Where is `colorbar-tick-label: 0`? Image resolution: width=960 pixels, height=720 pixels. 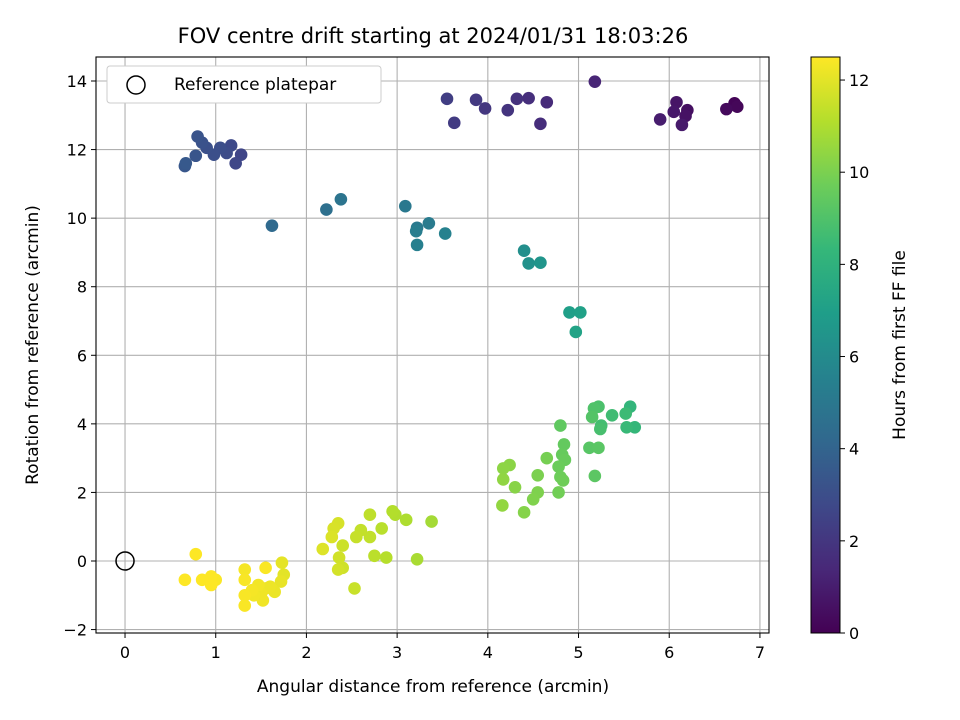 colorbar-tick-label: 0 is located at coordinates (854, 633).